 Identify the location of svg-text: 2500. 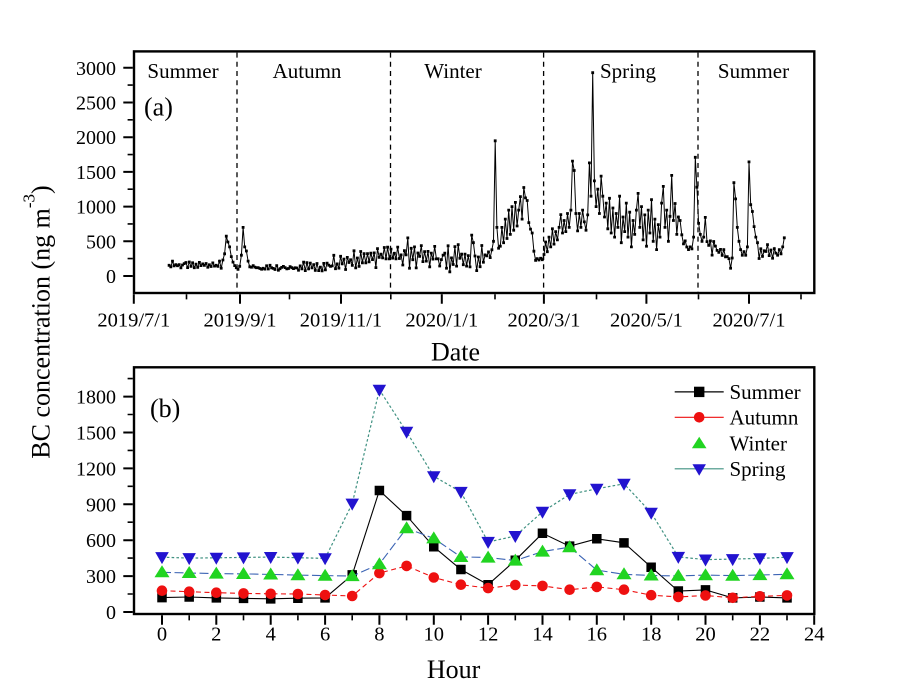
(96, 104).